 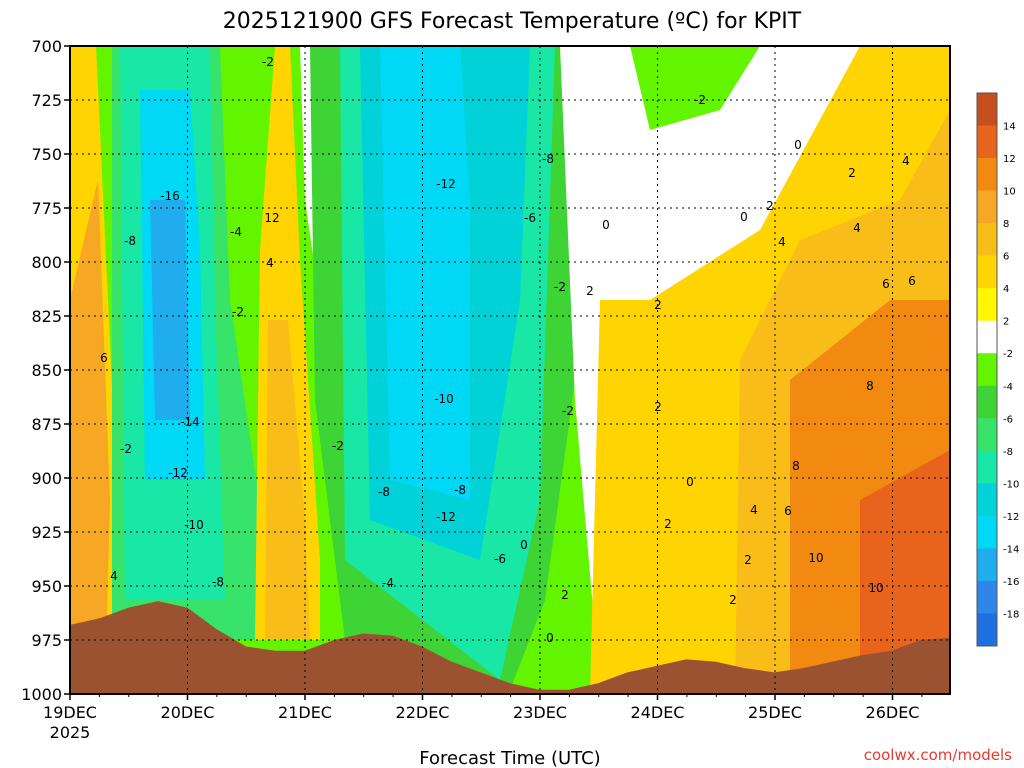 What do you see at coordinates (483, 708) in the screenshot?
I see `x-axis: 19DEC 20DEC 21DEC 22DEC 23DEC 24DEC 25DEC 26DEC` at bounding box center [483, 708].